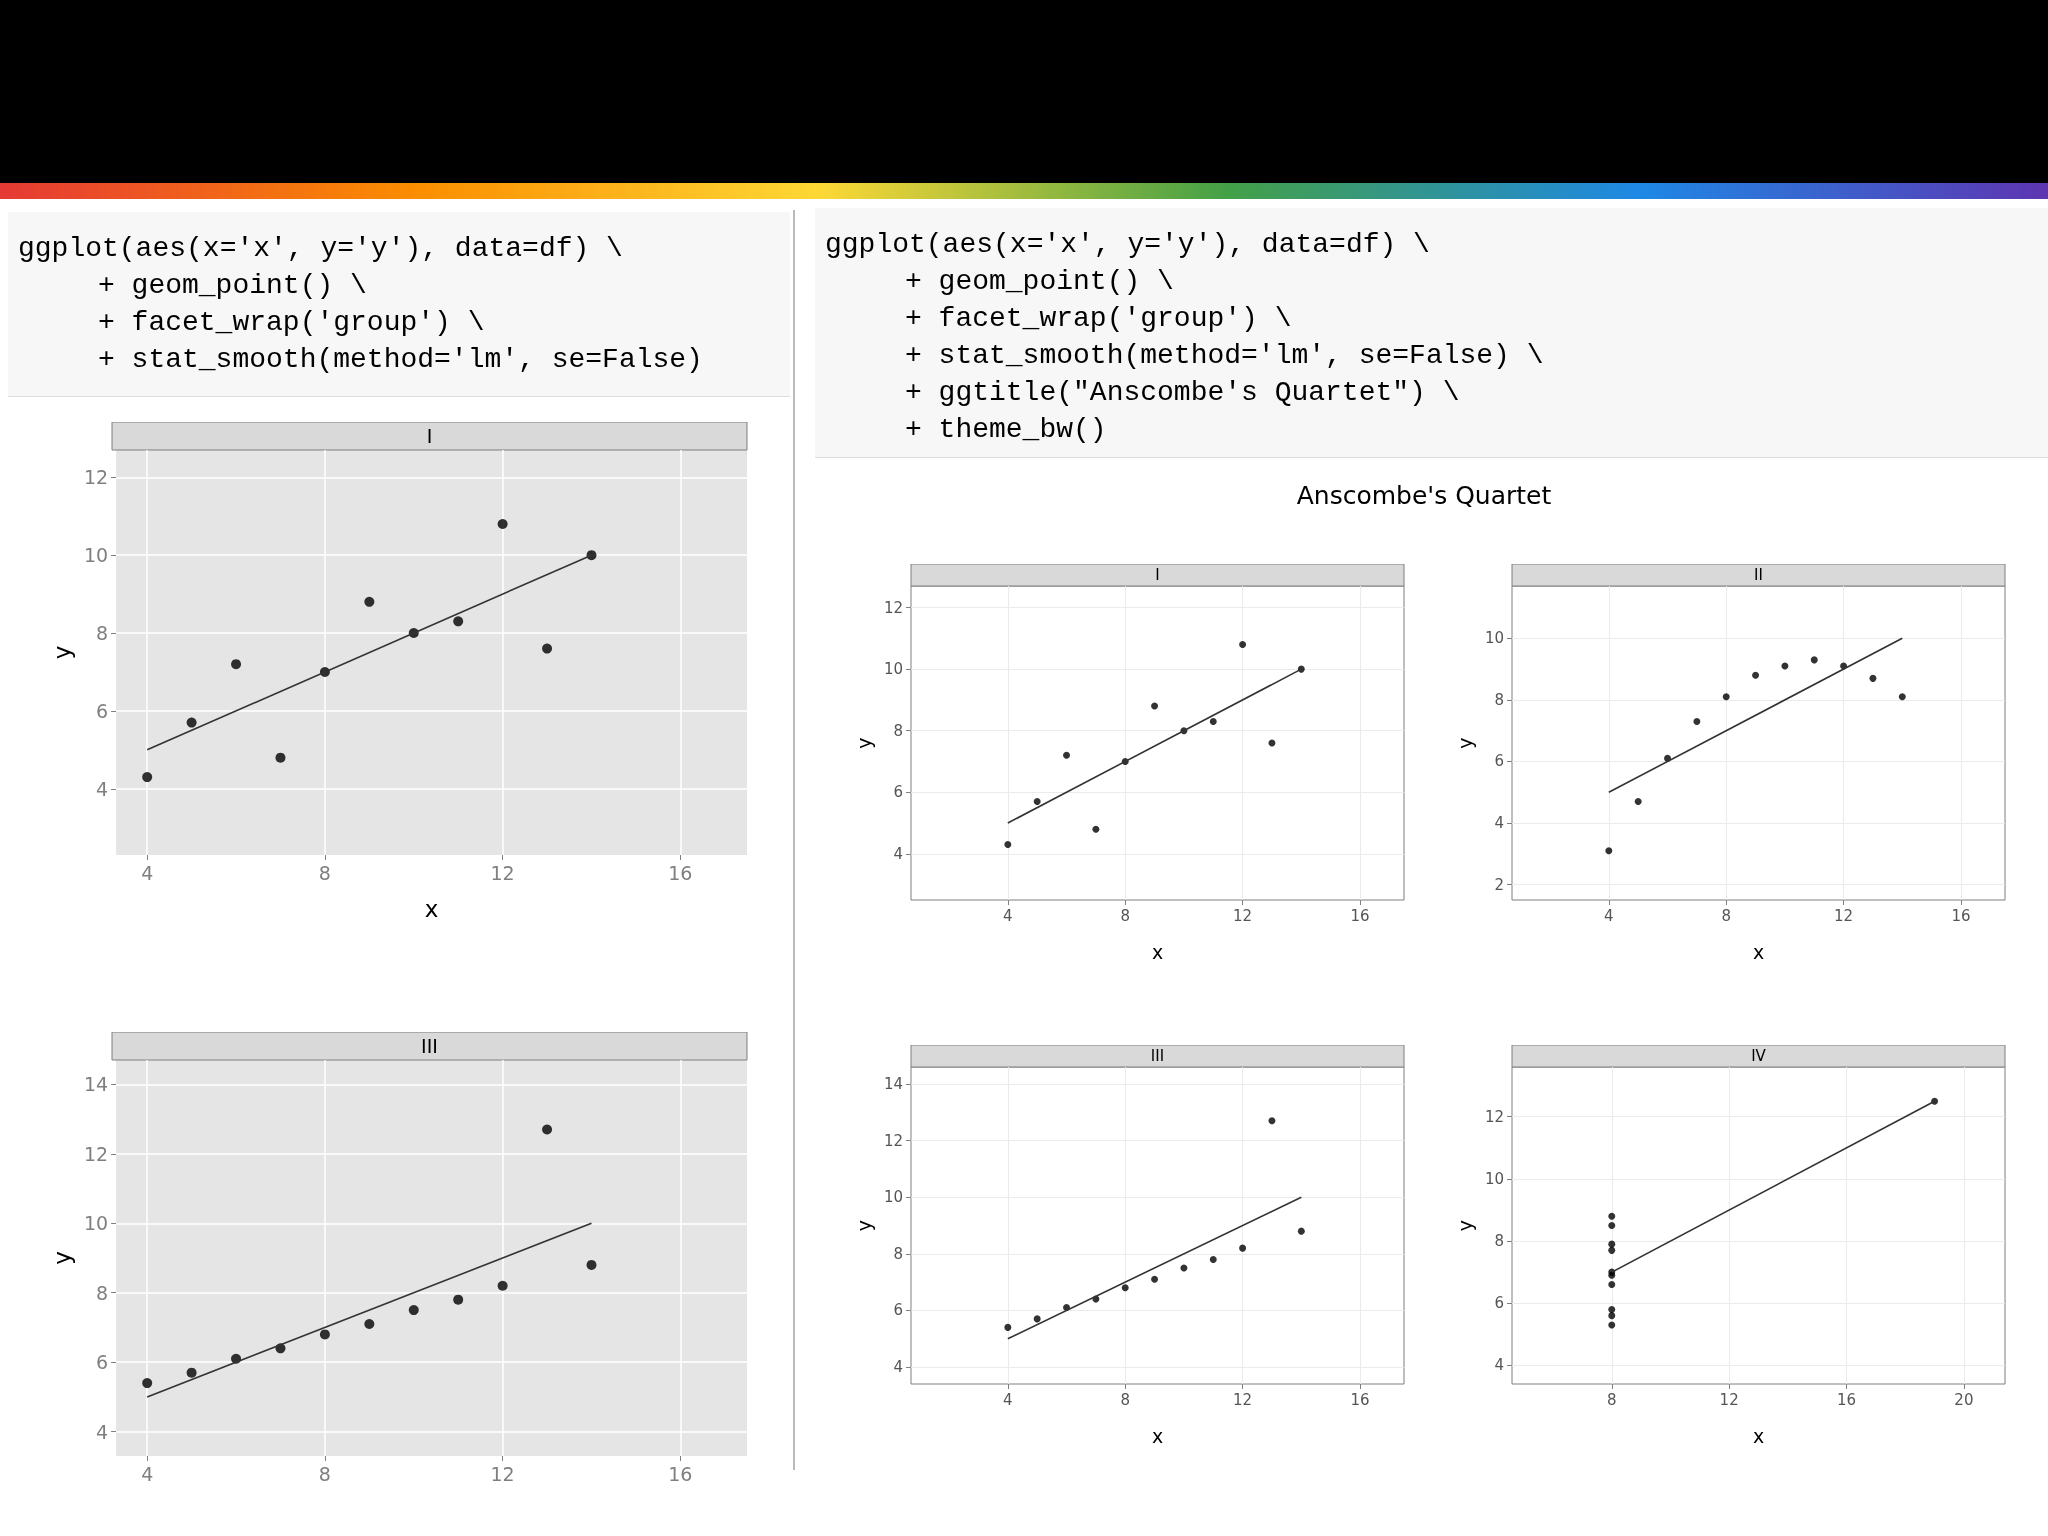  Describe the element at coordinates (1499, 884) in the screenshot. I see `y-tick-label: 2` at that location.